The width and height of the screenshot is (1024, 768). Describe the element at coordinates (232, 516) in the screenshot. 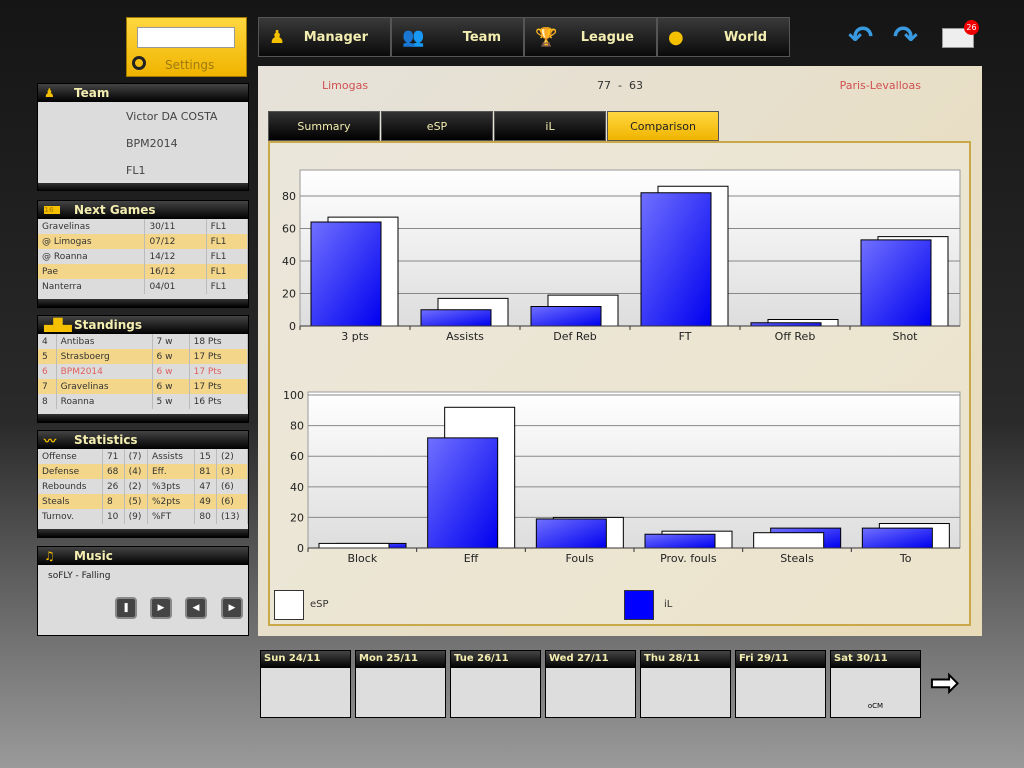

I see `table-cell: (13)` at that location.